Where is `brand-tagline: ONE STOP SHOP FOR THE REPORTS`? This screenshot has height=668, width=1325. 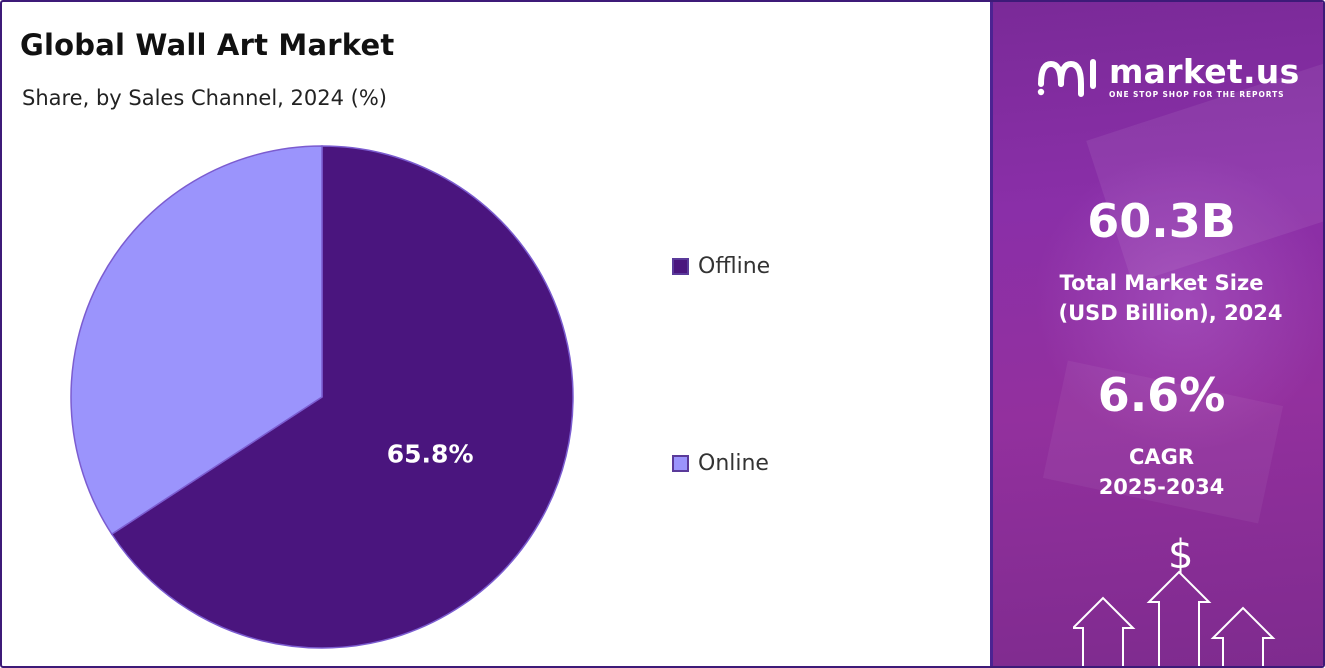 brand-tagline: ONE STOP SHOP FOR THE REPORTS is located at coordinates (1197, 94).